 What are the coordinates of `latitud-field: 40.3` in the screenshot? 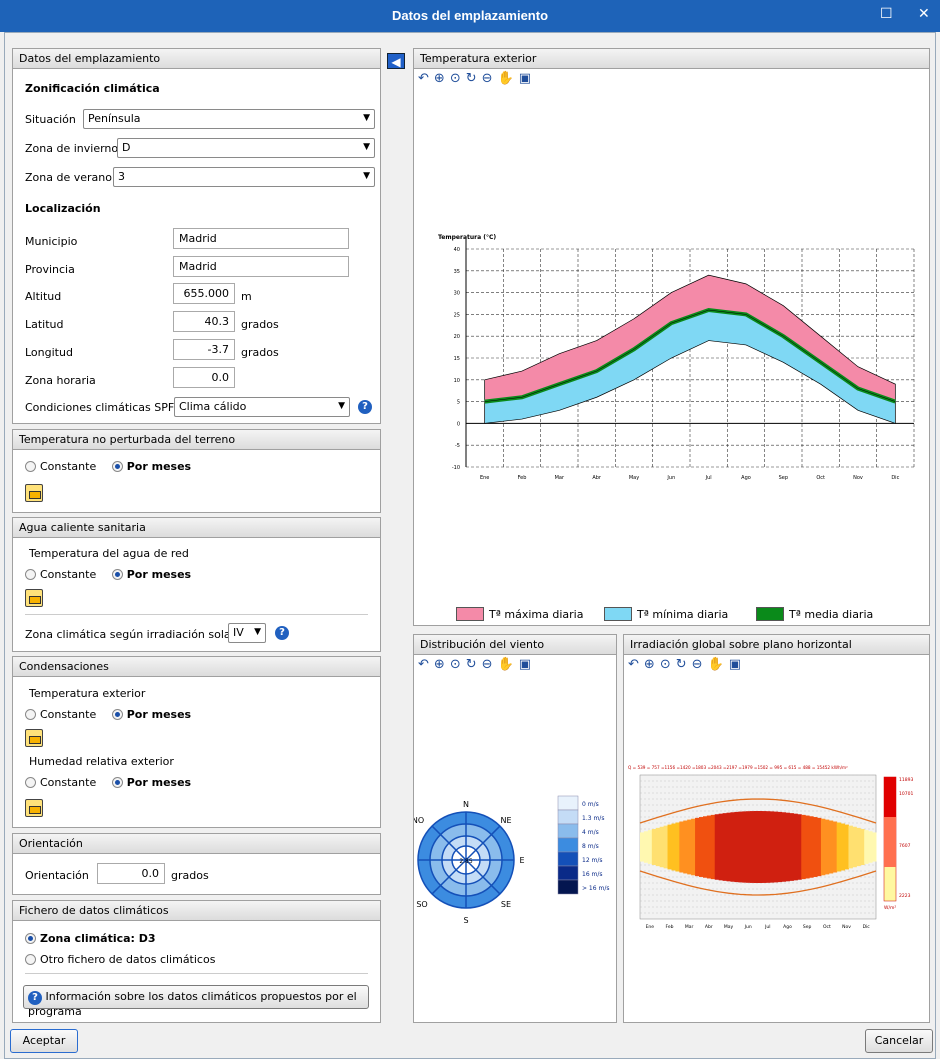 It's located at (204, 321).